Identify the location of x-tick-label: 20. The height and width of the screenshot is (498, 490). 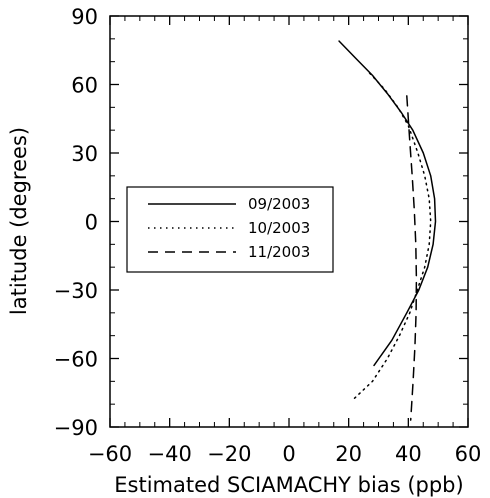
(348, 454).